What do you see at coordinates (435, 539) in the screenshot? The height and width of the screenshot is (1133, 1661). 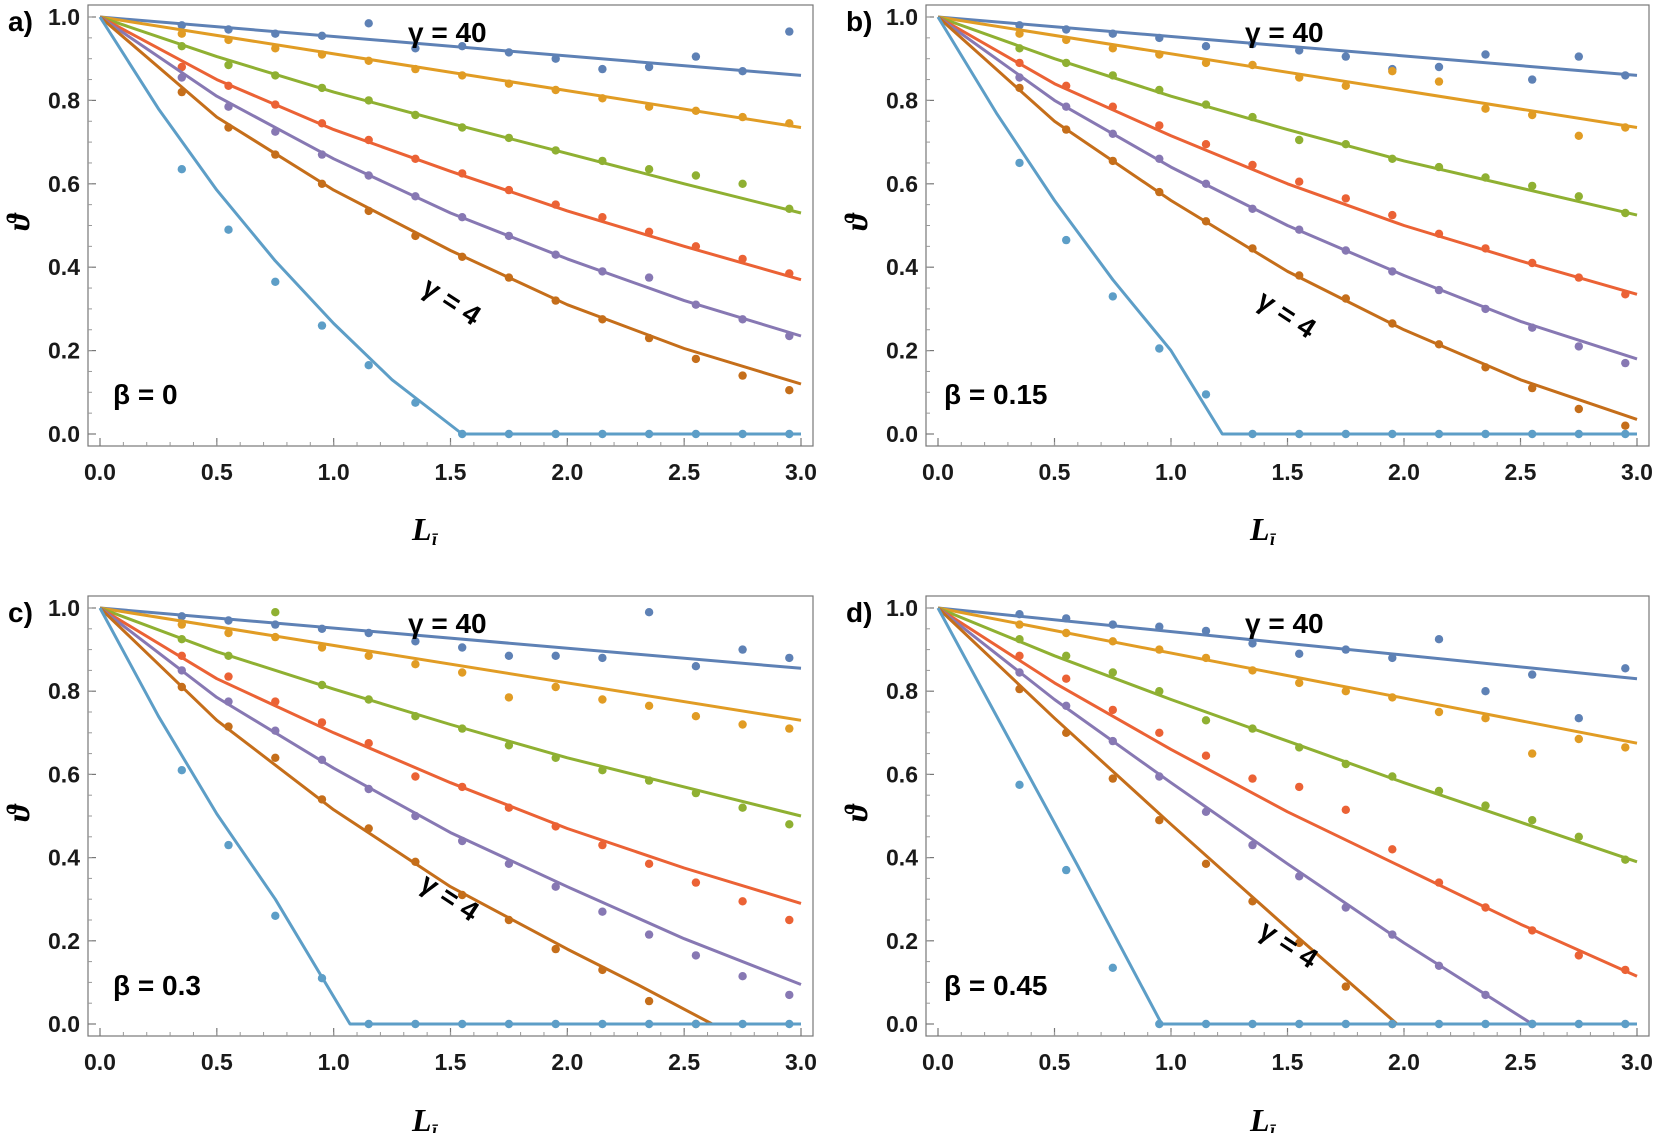 I see `x-axis-subscript: ī` at bounding box center [435, 539].